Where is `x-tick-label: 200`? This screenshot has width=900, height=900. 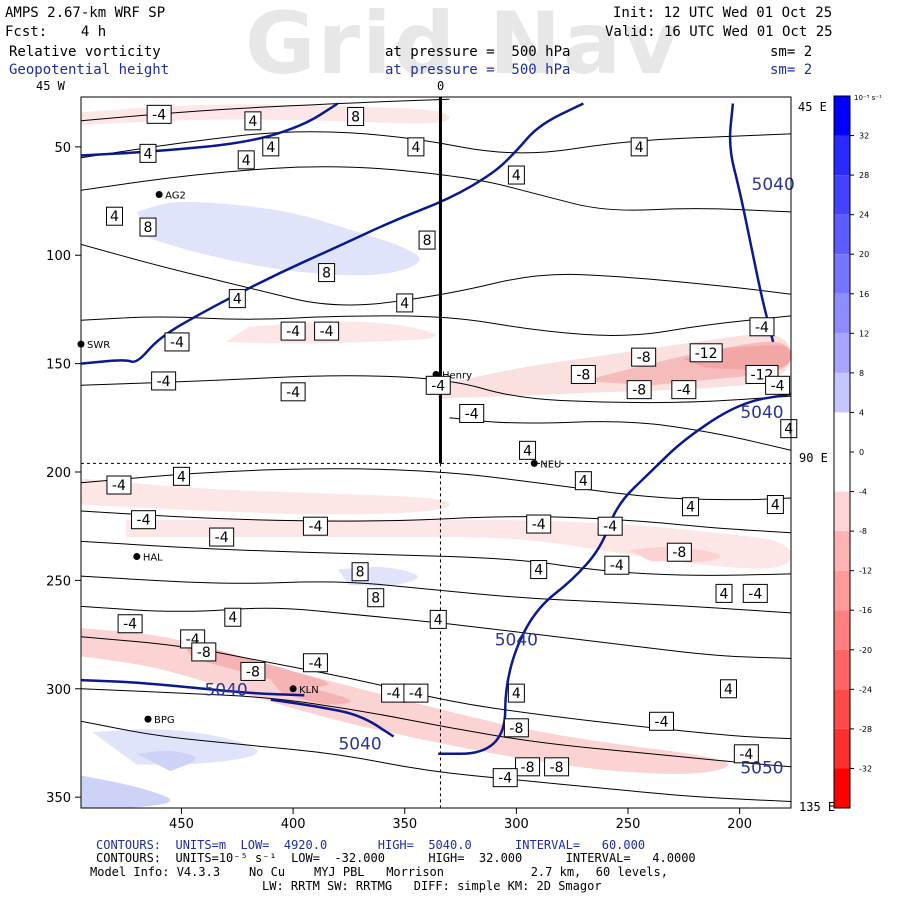 x-tick-label: 200 is located at coordinates (739, 824).